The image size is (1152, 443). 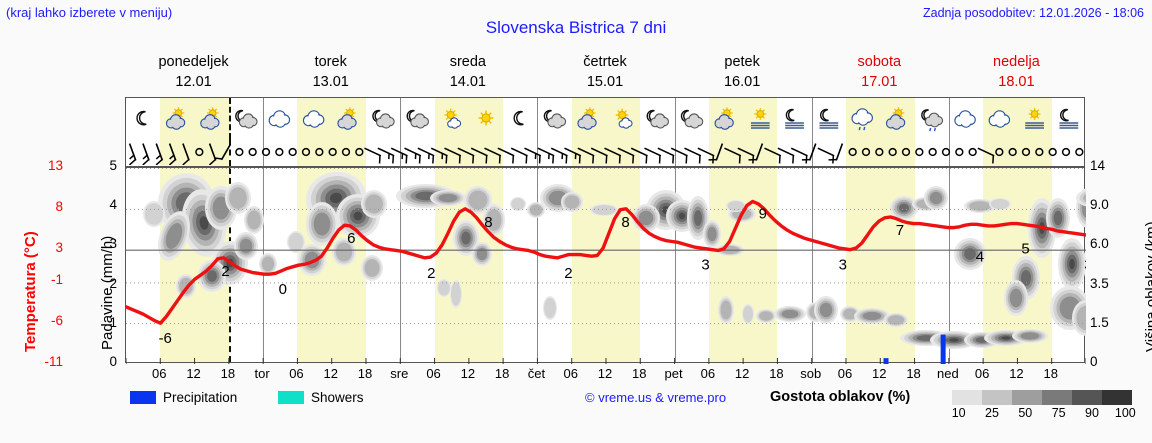 I want to click on temperature-label: 0, so click(x=283, y=289).